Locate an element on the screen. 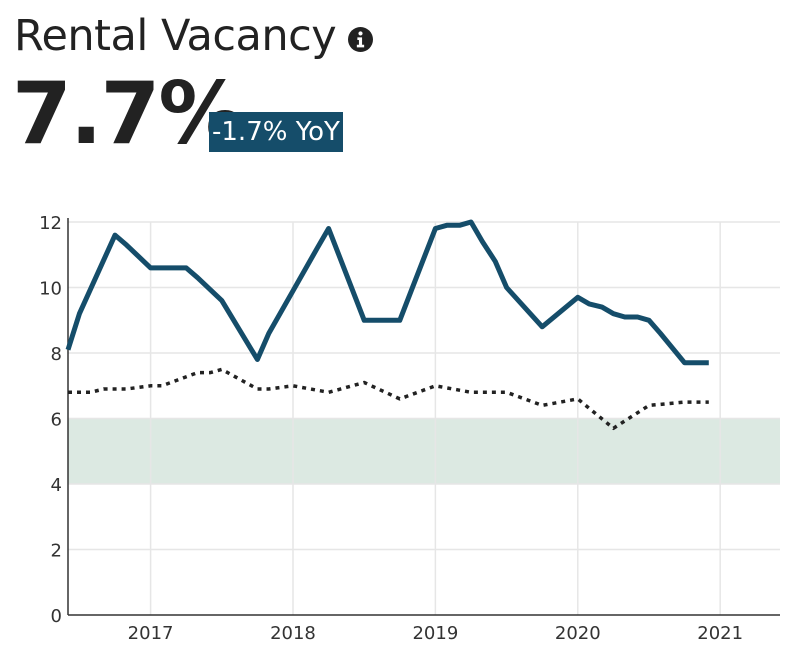  y-tick-label-0: 0 is located at coordinates (56, 616).